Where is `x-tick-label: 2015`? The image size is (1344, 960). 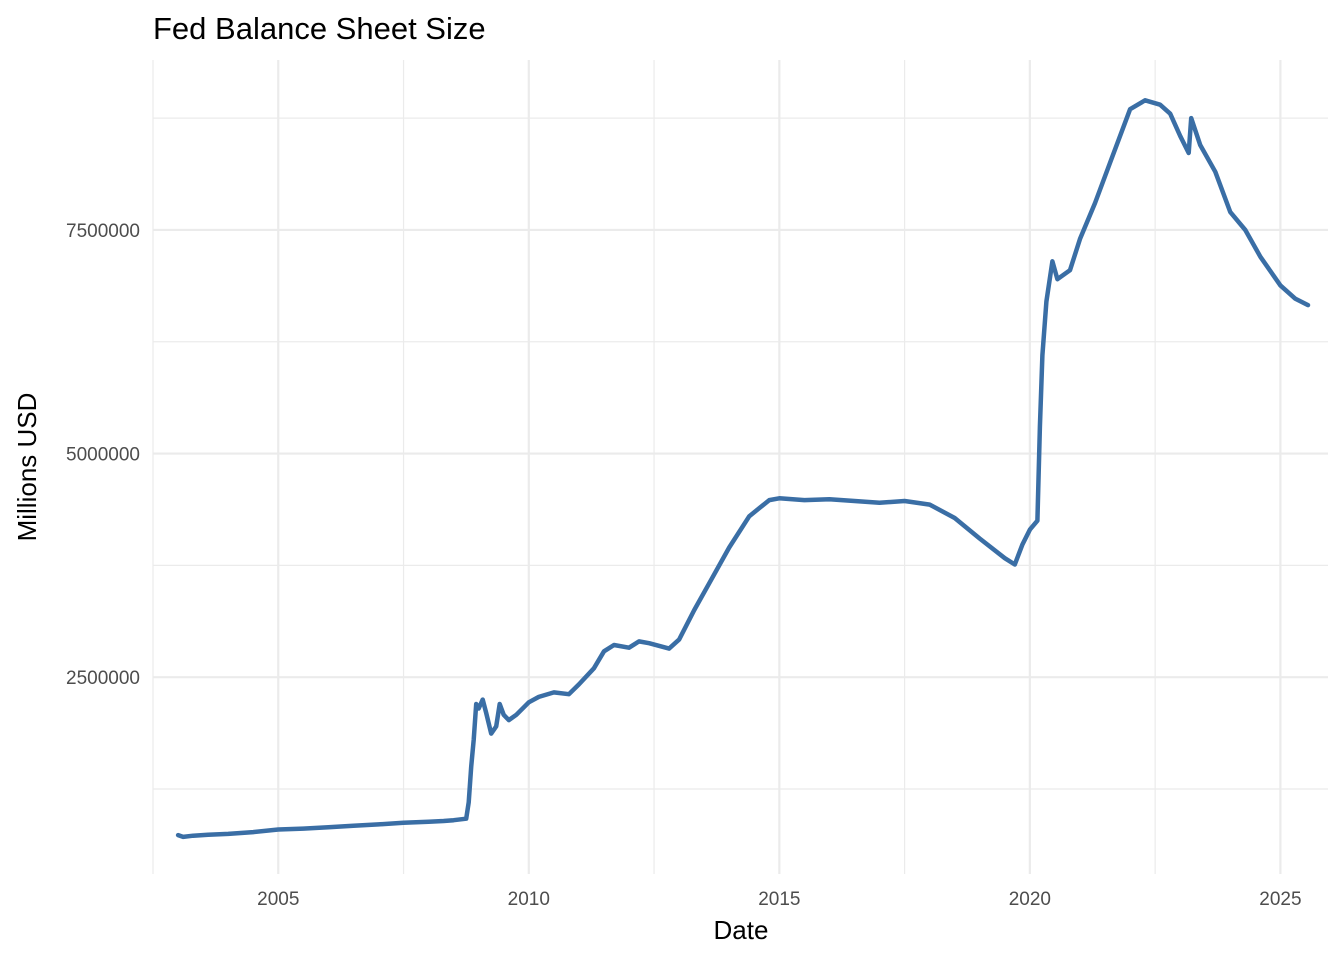 x-tick-label: 2015 is located at coordinates (779, 899).